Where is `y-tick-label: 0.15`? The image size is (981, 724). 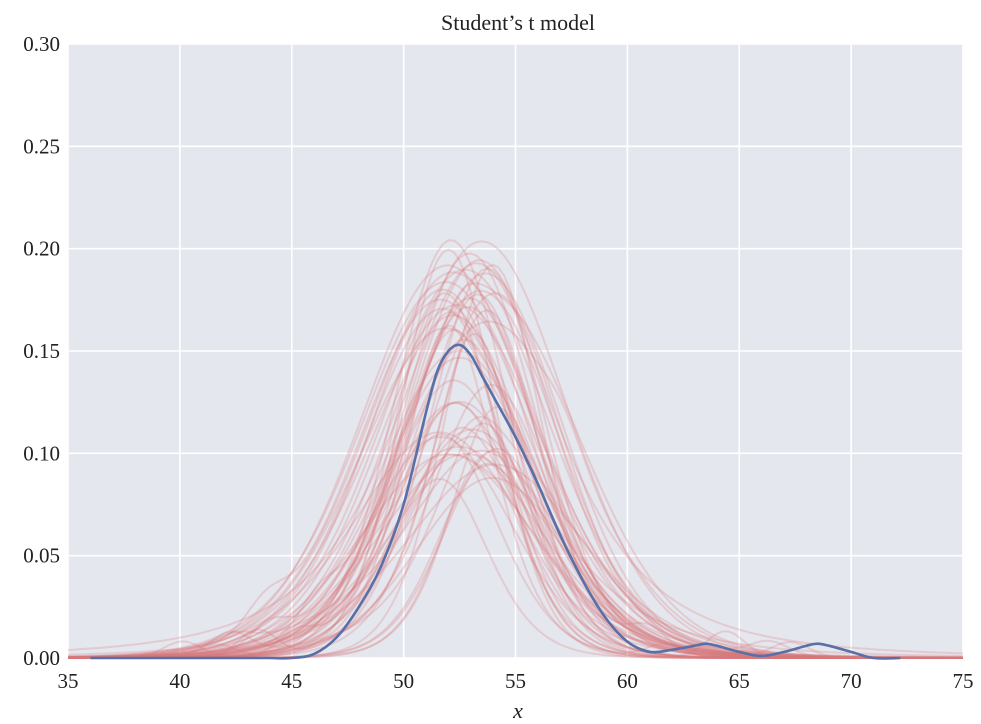 y-tick-label: 0.15 is located at coordinates (41, 351).